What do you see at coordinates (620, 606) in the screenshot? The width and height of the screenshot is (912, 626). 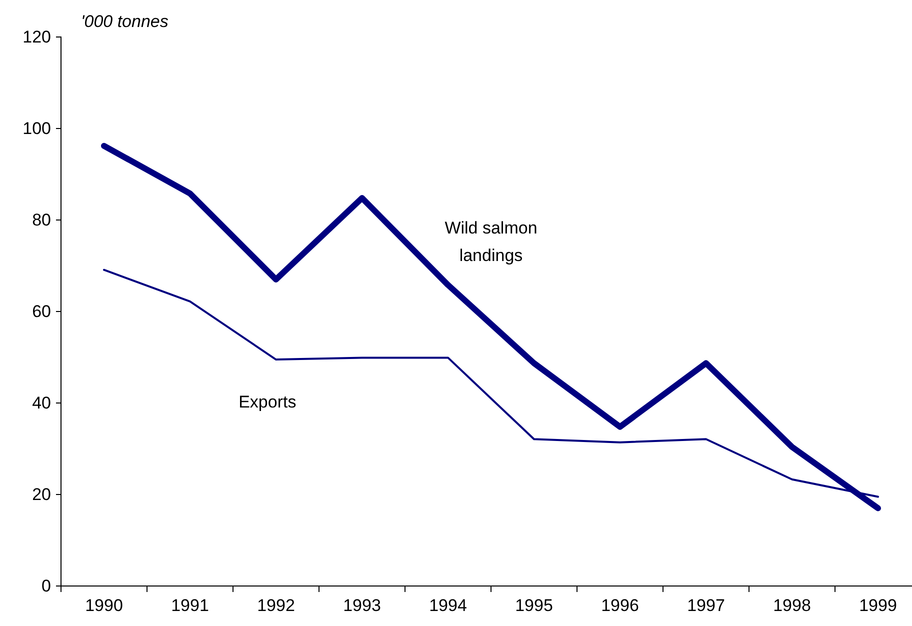 I see `x-tick-label: 1996` at bounding box center [620, 606].